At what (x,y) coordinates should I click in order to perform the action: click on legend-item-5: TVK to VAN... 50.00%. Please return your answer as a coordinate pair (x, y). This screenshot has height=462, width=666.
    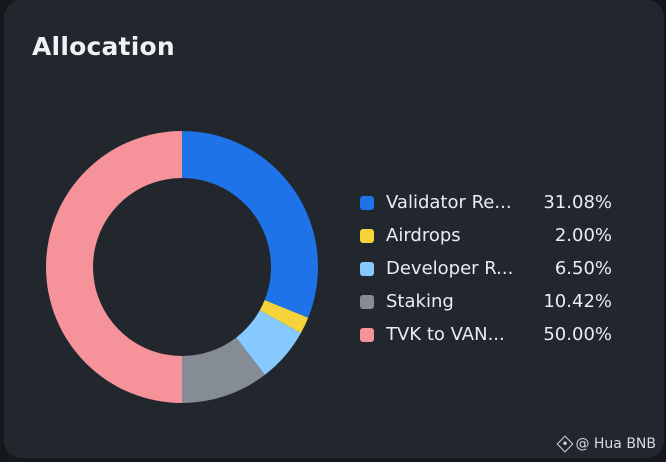
    Looking at the image, I should click on (486, 334).